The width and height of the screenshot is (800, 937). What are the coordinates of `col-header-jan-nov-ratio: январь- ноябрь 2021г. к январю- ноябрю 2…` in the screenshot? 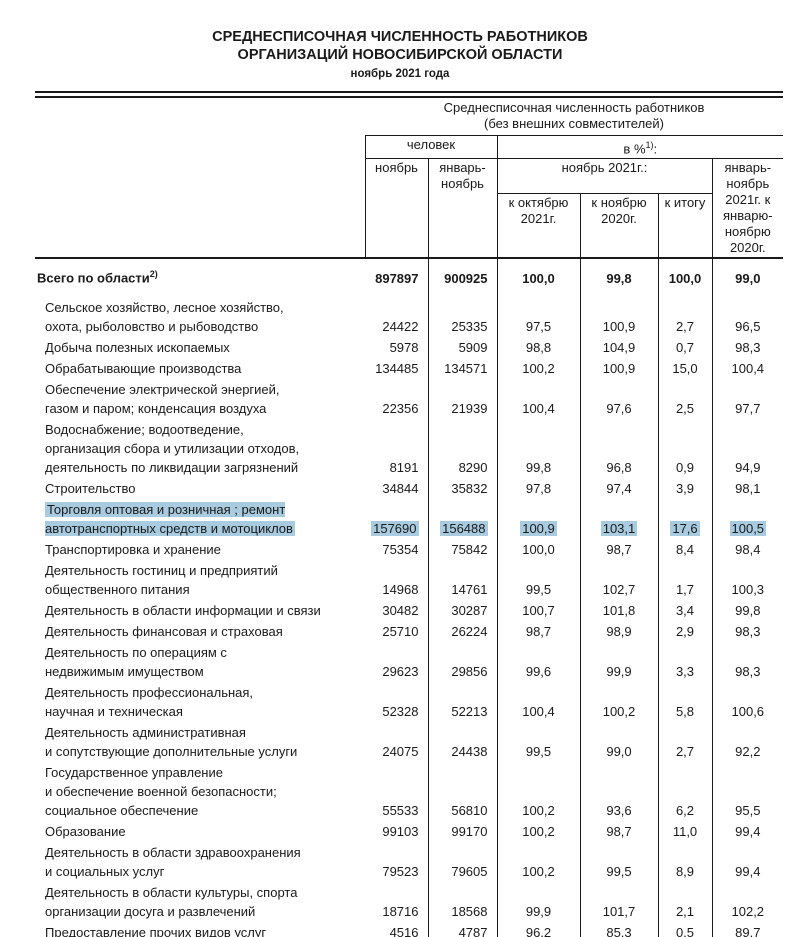 It's located at (747, 209).